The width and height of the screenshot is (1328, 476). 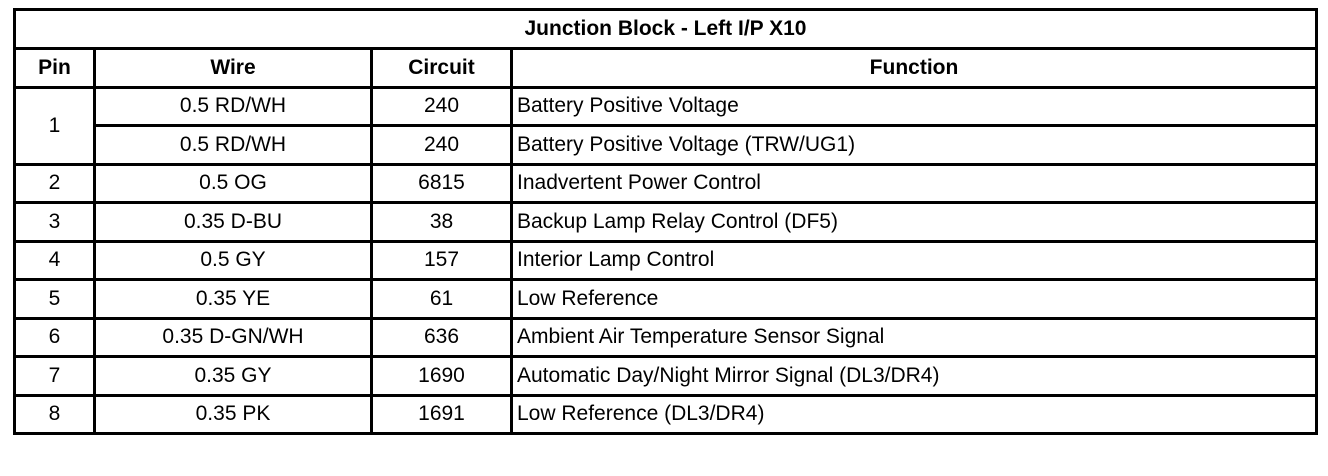 What do you see at coordinates (914, 145) in the screenshot?
I see `cell-function: Battery Positive Voltage (TRW/UG1)` at bounding box center [914, 145].